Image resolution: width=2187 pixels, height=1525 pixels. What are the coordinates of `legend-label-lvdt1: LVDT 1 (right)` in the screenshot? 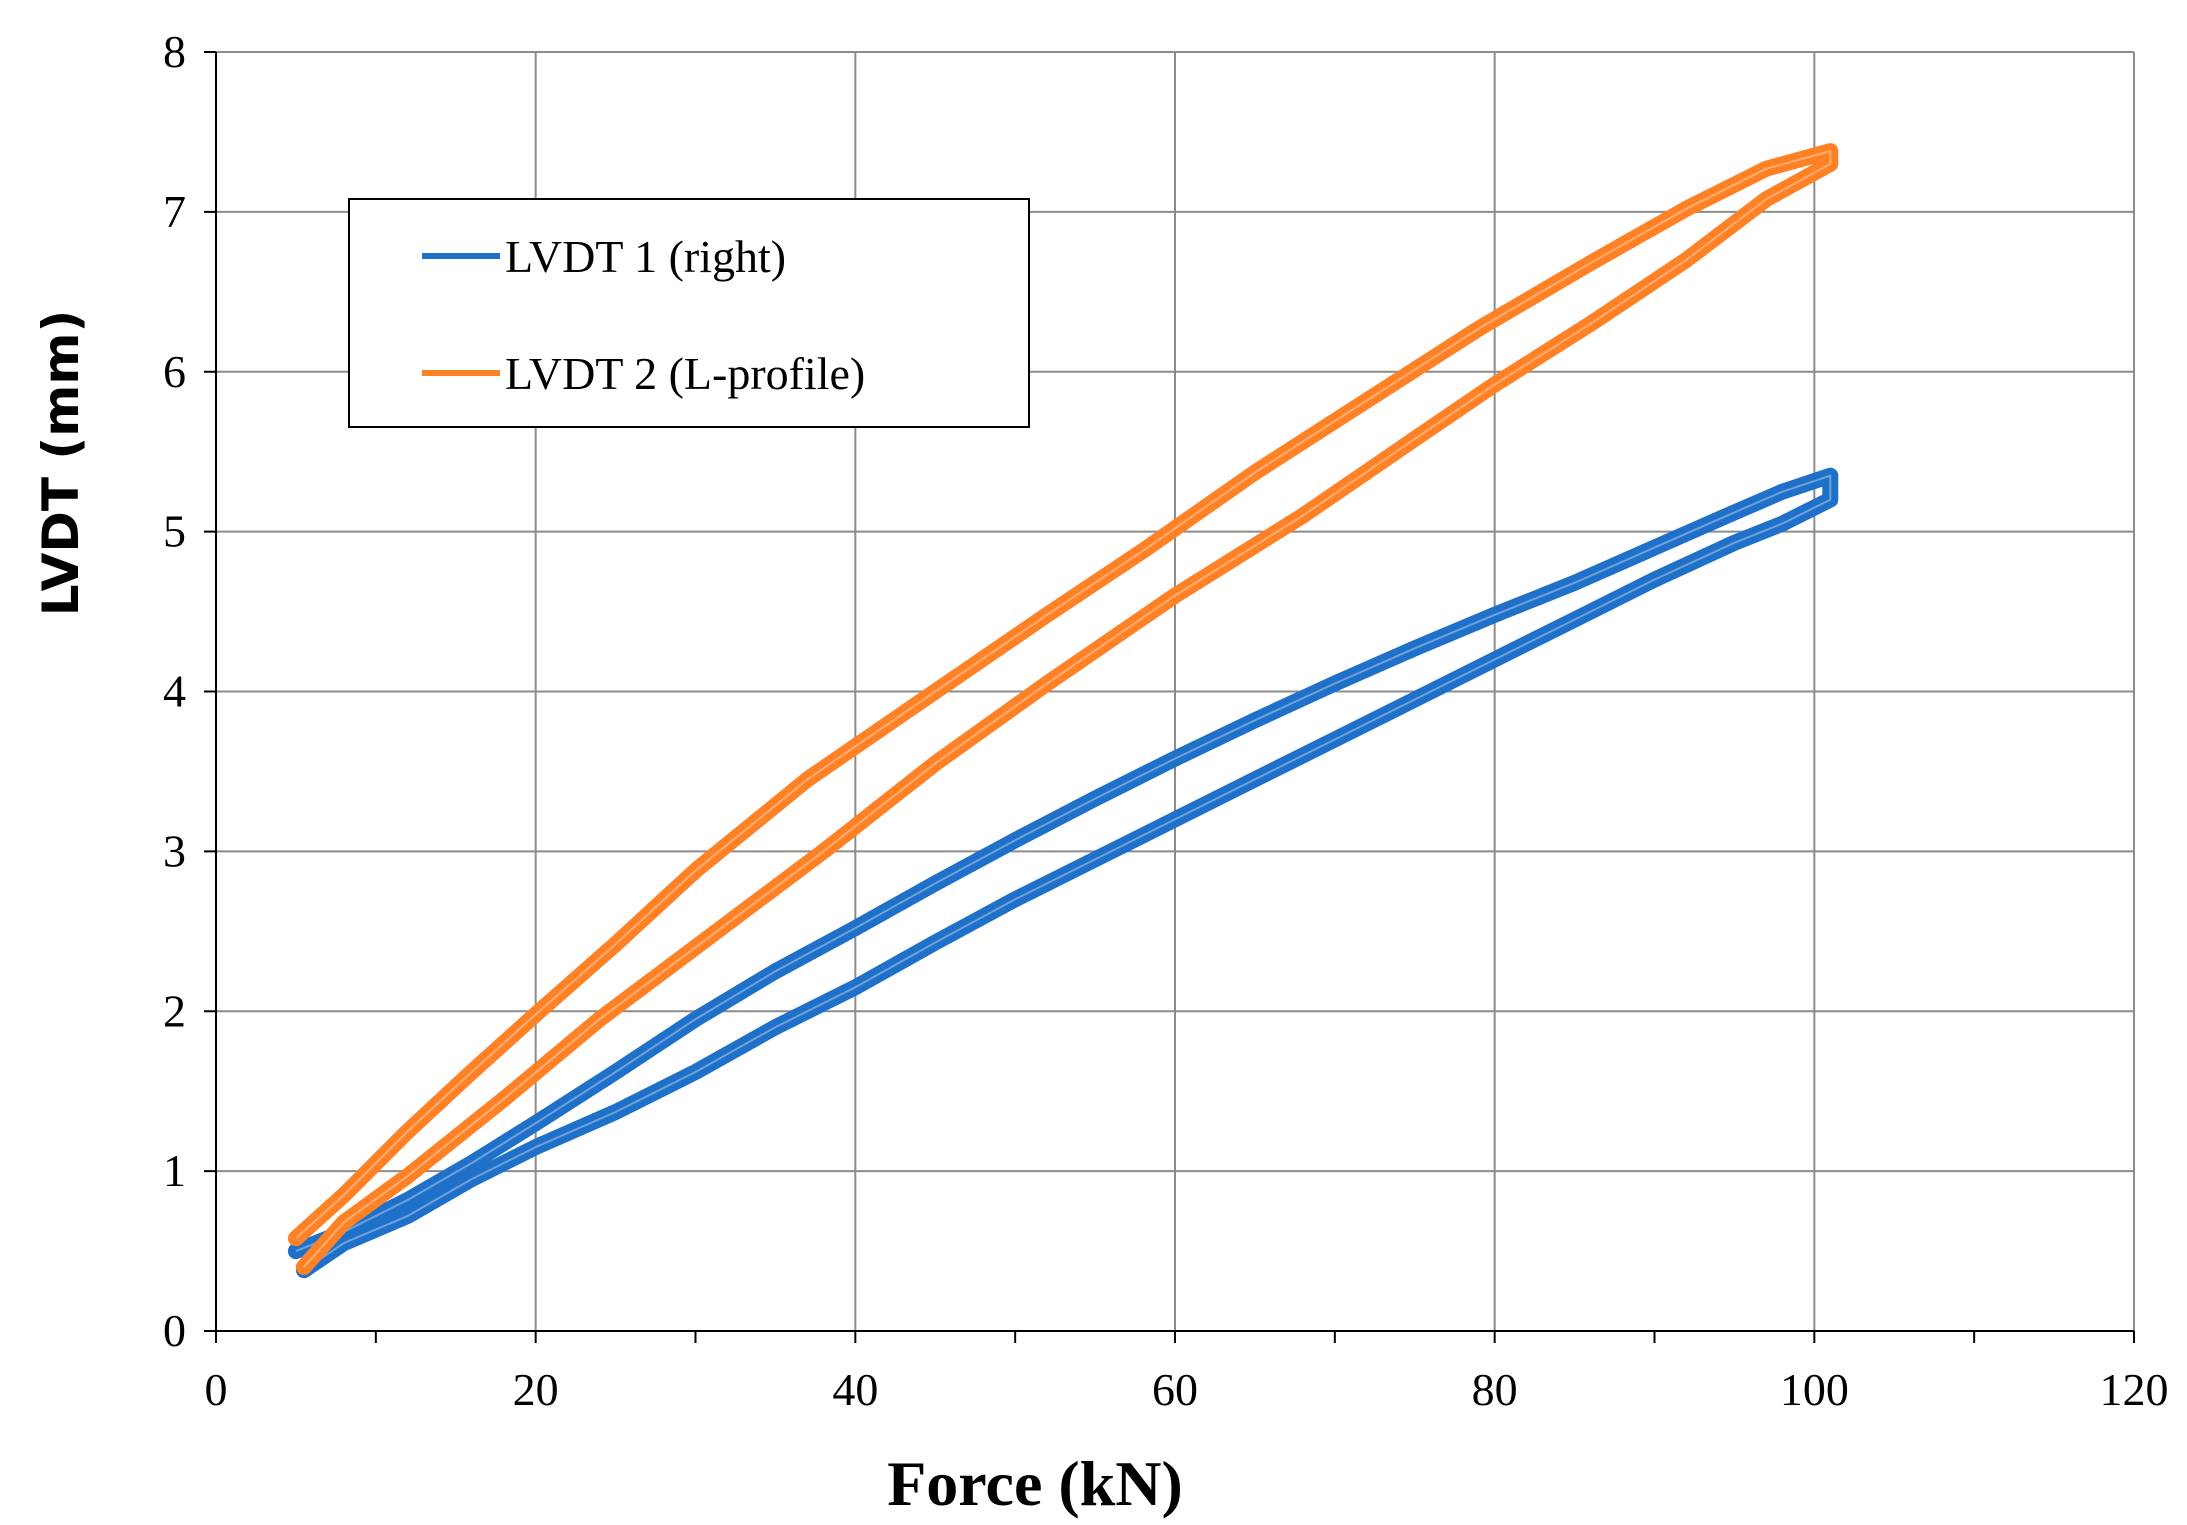 It's located at (645, 256).